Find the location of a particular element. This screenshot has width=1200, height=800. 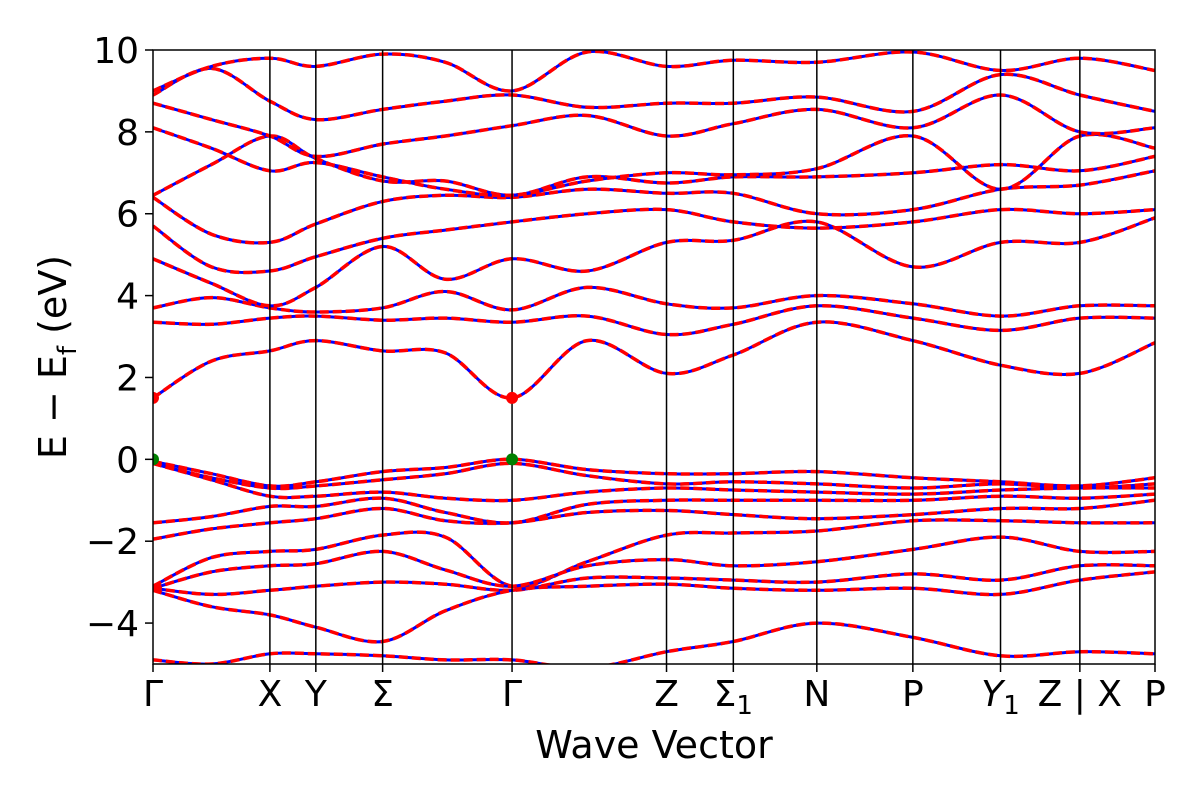

x-tick-label: Y is located at coordinates (316, 694).